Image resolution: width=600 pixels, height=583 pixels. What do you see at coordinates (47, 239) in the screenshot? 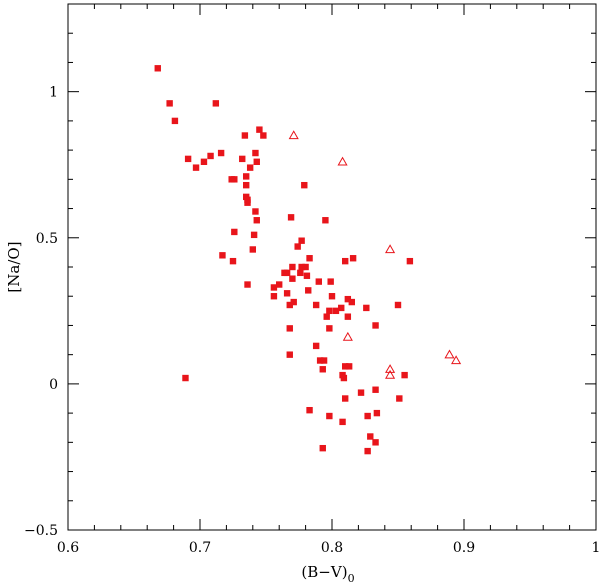
I see `y-tick-label: 0.5` at bounding box center [47, 239].